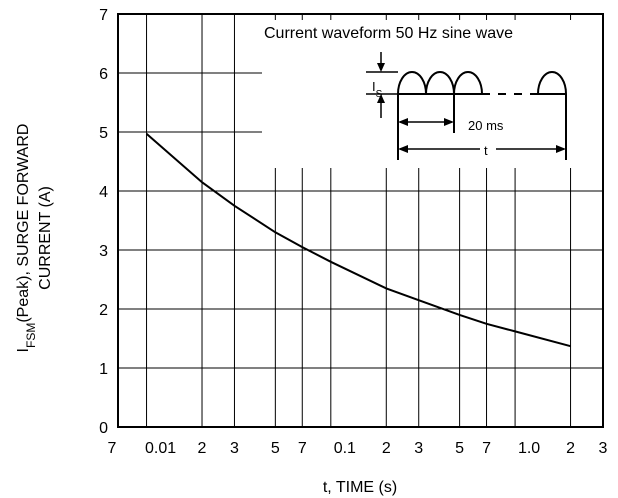 The width and height of the screenshot is (618, 498). Describe the element at coordinates (26, 238) in the screenshot. I see `y-axis-label: IFSM(Peak), SURGE FORWARD` at that location.